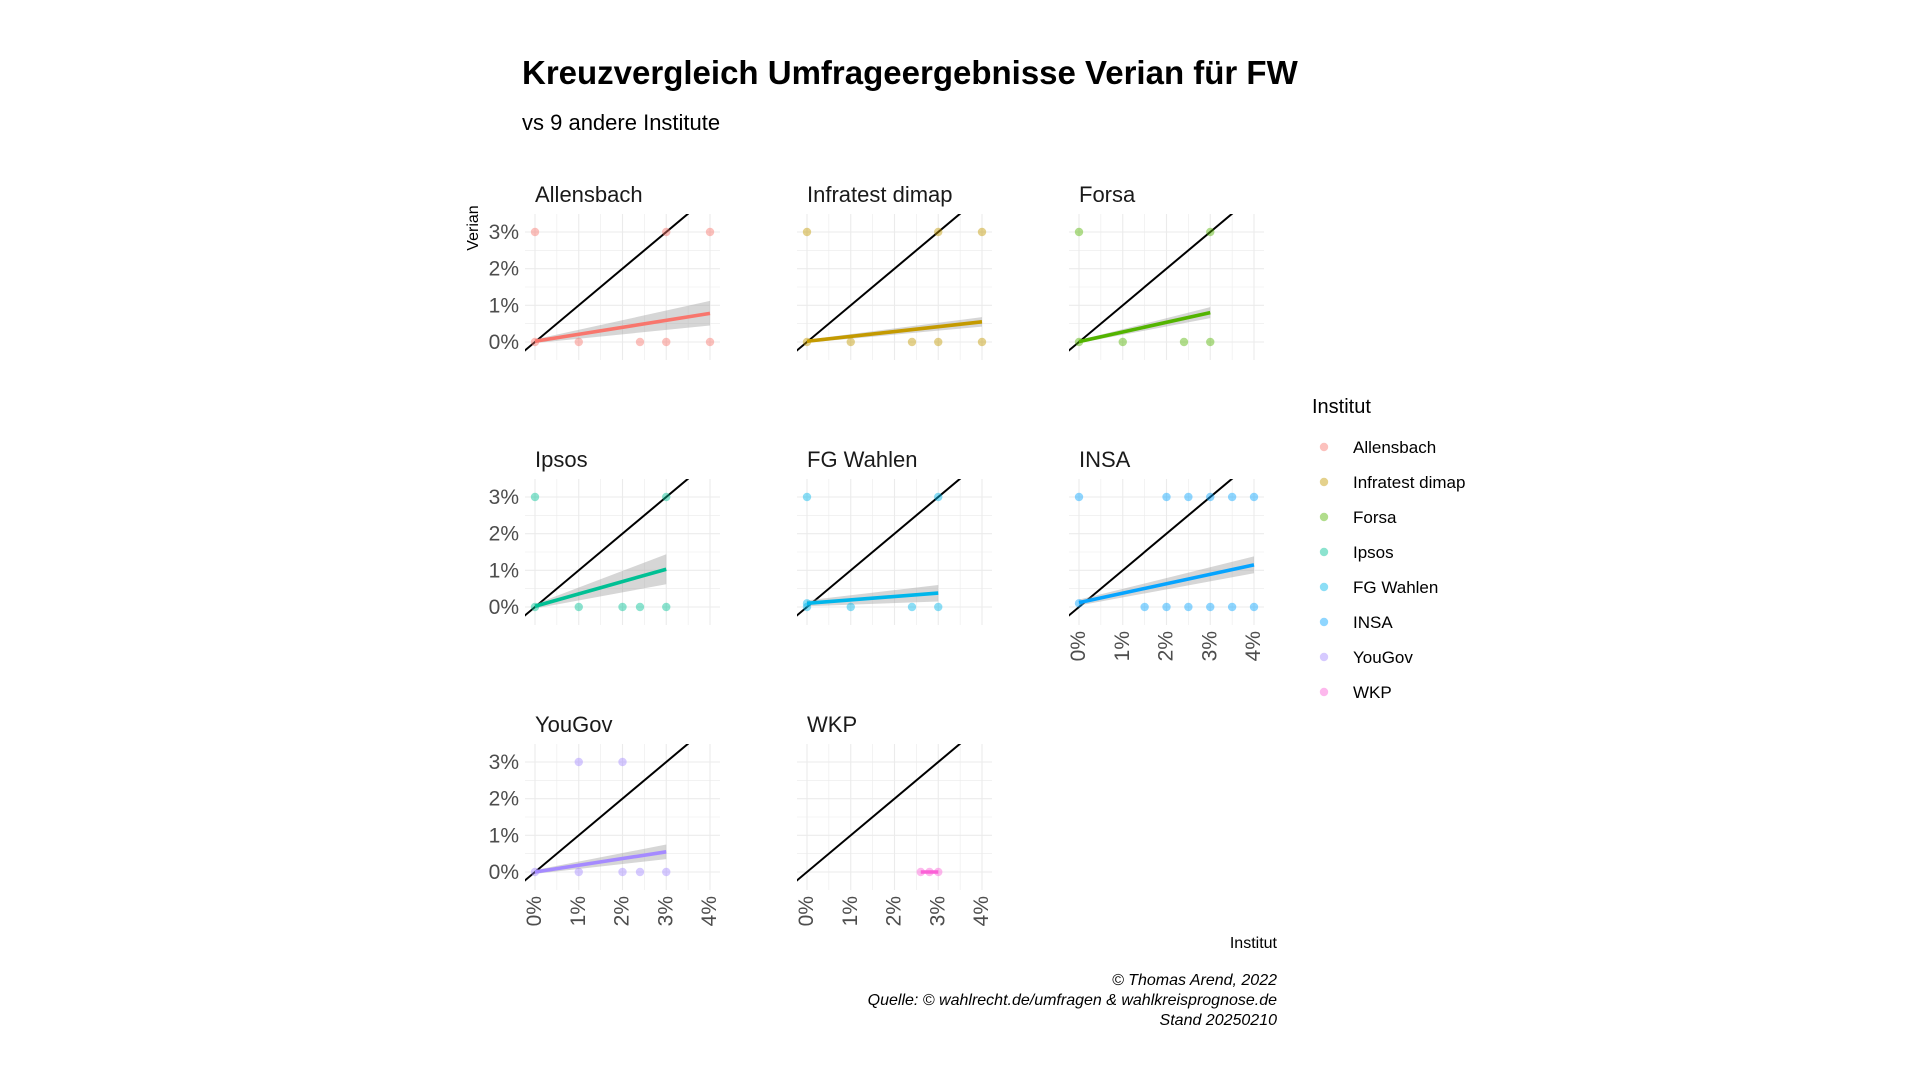 This screenshot has height=1080, width=1920. I want to click on y-axis-label: Verian, so click(473, 227).